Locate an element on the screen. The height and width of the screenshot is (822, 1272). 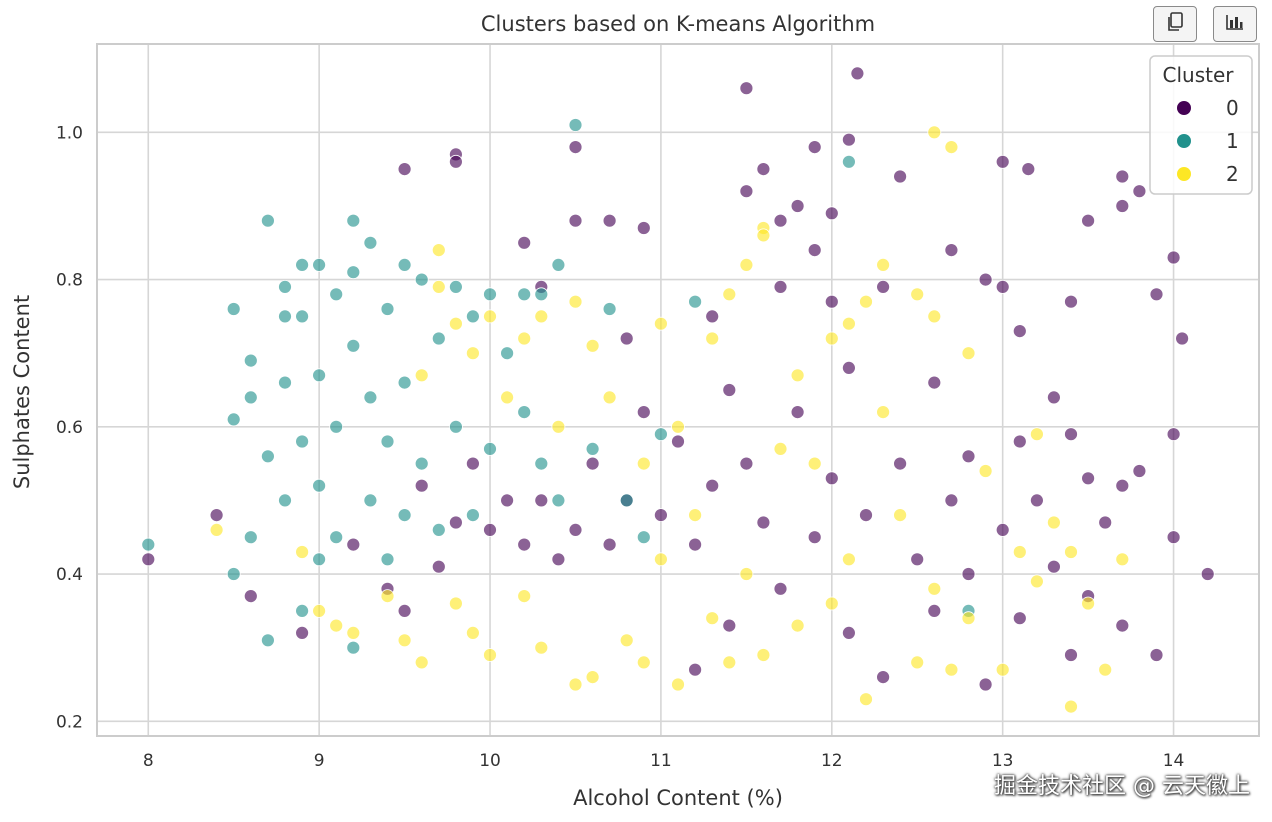
x-tick-label: 9 is located at coordinates (319, 761).